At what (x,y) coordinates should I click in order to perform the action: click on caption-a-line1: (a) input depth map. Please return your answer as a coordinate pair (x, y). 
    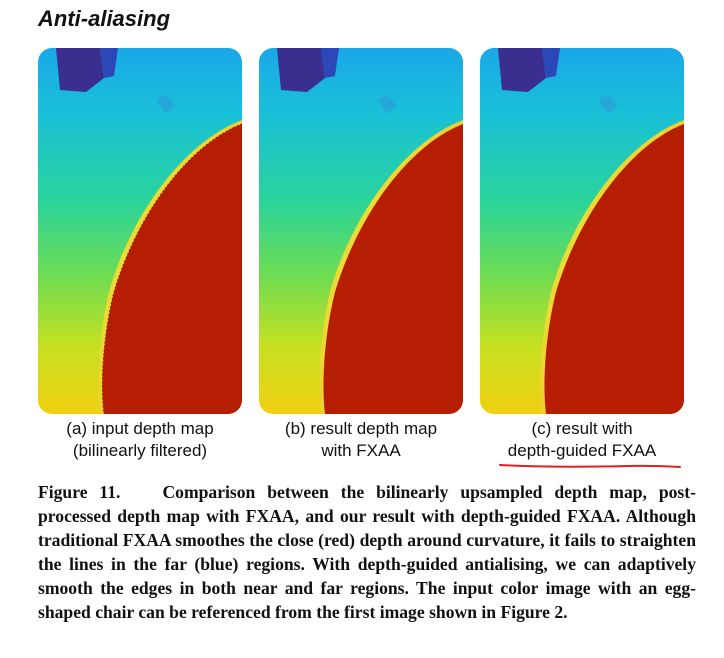
    Looking at the image, I should click on (140, 428).